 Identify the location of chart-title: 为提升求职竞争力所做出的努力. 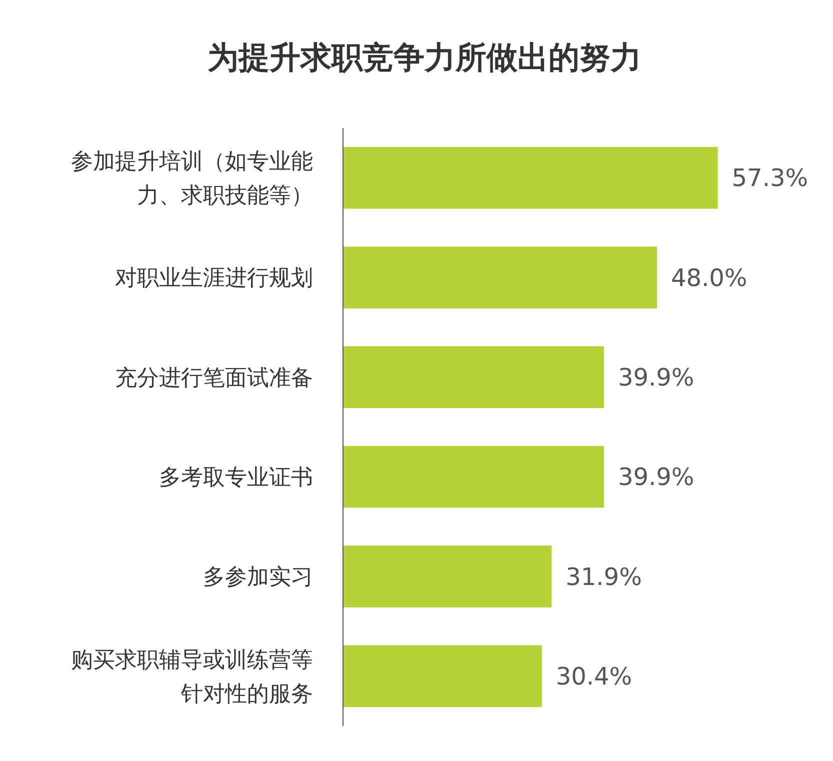
(425, 58).